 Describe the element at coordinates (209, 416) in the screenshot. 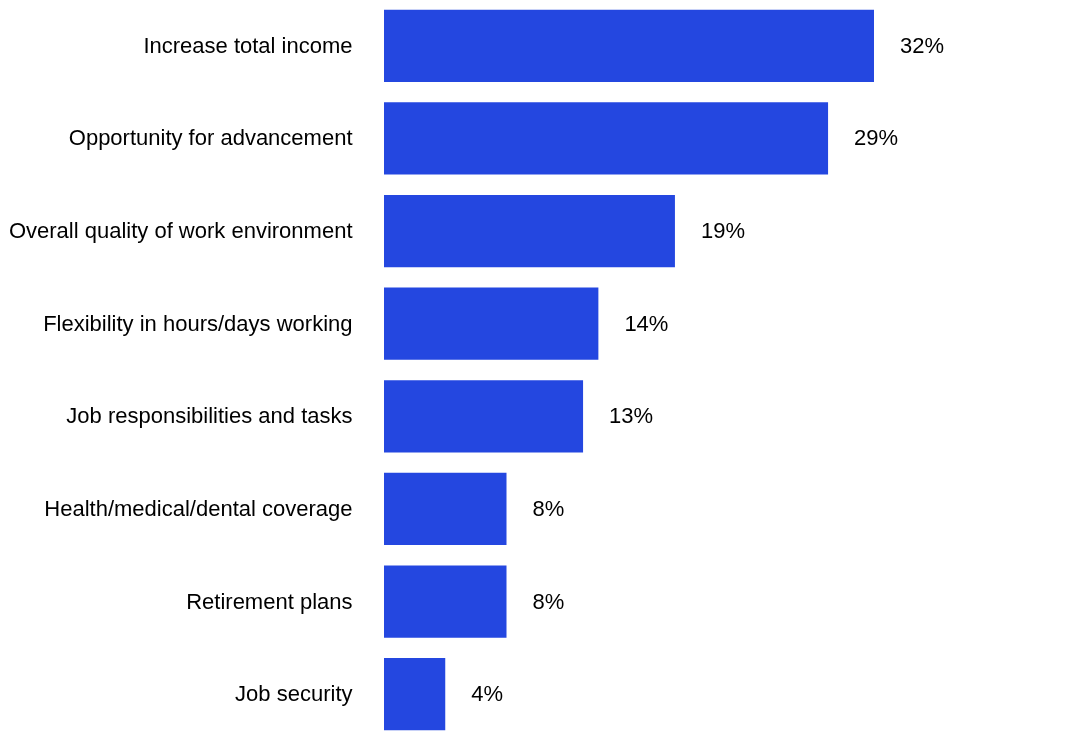

I see `y-tick-label: Job responsibilities and tasks` at that location.